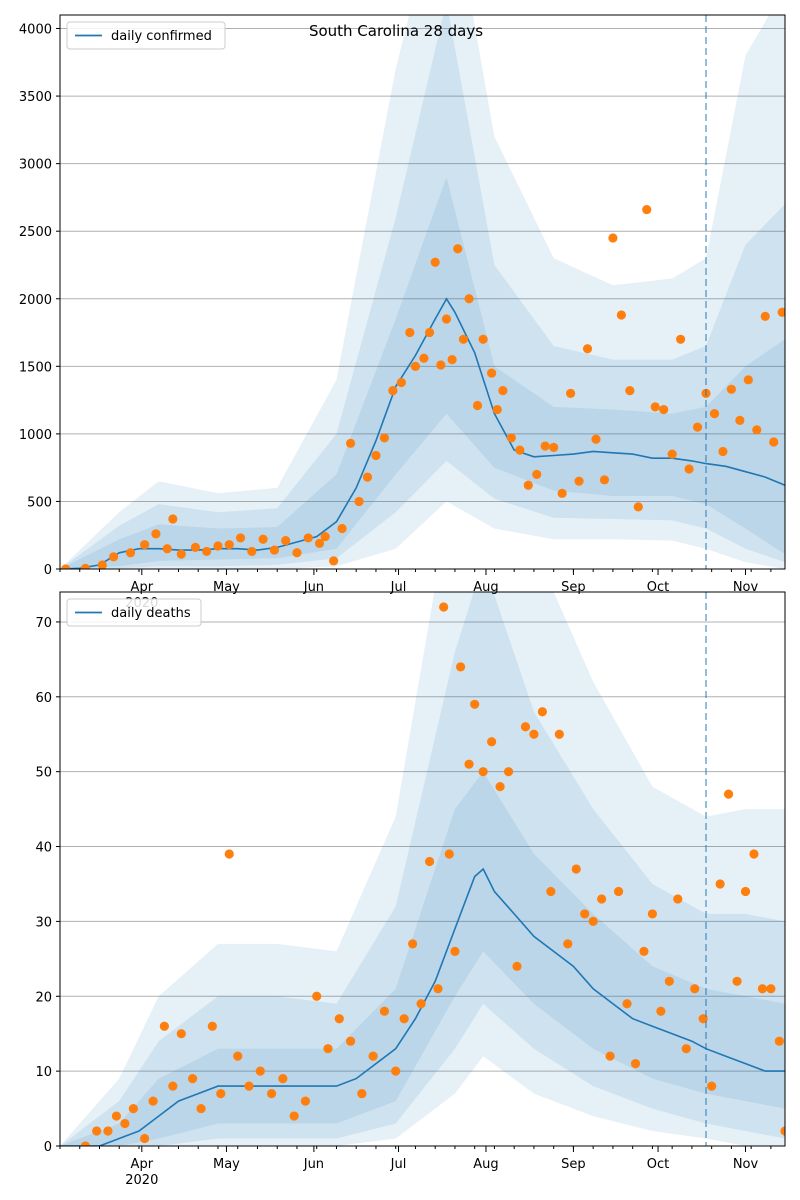 This screenshot has height=1200, width=800. I want to click on chart-title: South Carolina 28 days, so click(396, 31).